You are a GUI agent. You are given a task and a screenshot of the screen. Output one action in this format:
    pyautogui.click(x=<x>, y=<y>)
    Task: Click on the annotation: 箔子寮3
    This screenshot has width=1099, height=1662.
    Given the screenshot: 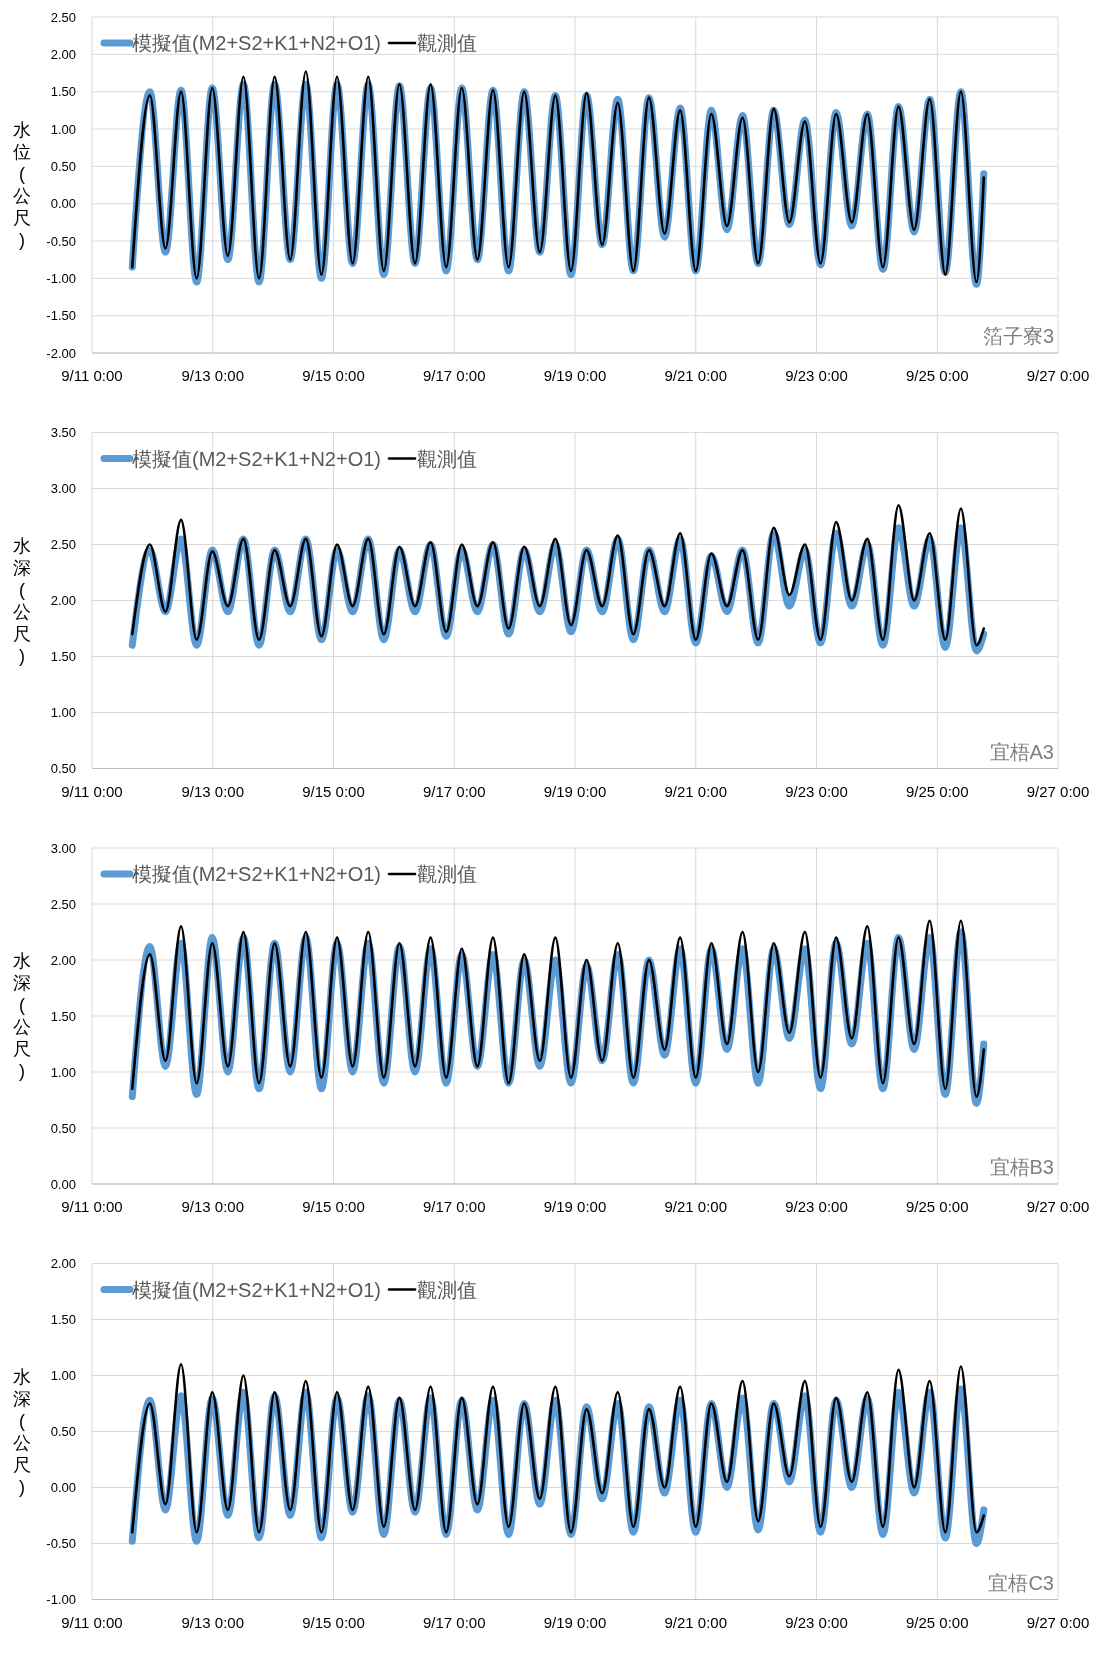 What is the action you would take?
    pyautogui.click(x=1018, y=336)
    